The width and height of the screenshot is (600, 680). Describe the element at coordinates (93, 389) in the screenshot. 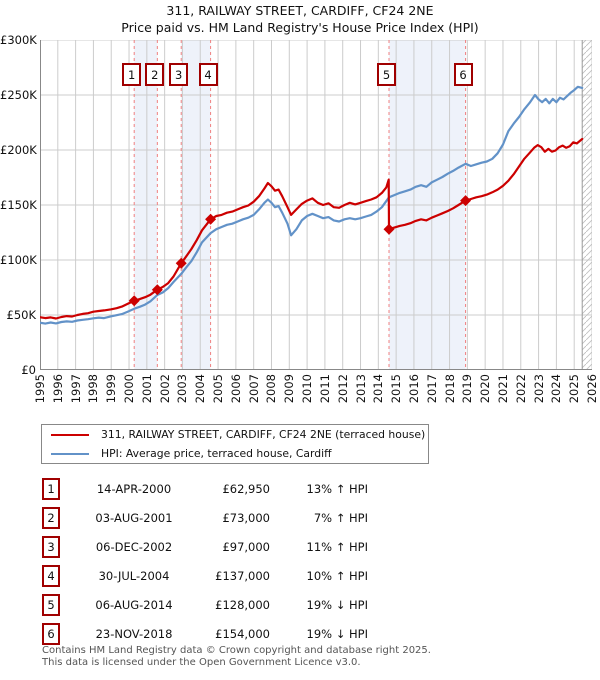

I see `x-axis-tick-label: 1998` at that location.